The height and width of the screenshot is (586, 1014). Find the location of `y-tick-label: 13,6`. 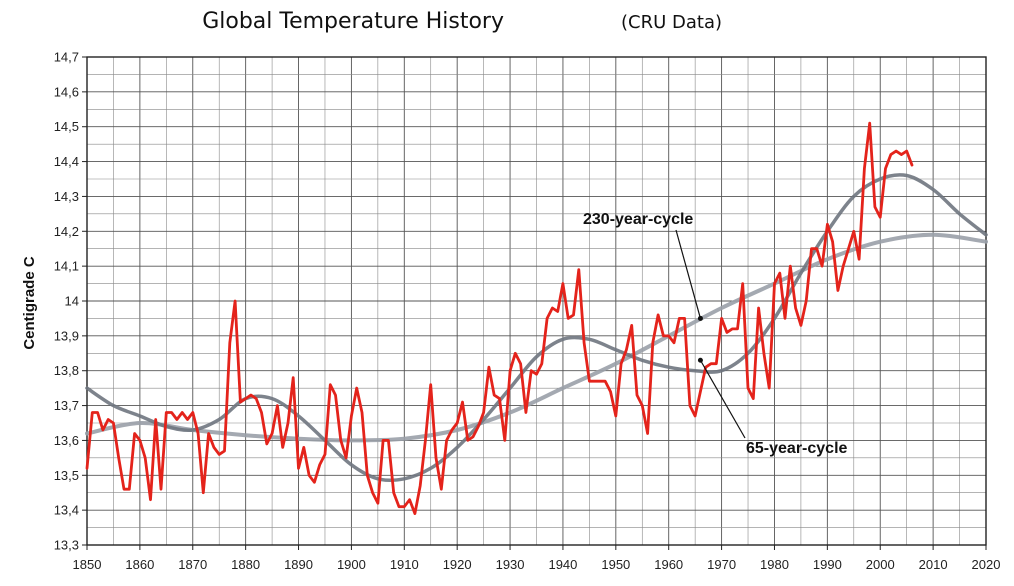

y-tick-label: 13,6 is located at coordinates (66, 440).